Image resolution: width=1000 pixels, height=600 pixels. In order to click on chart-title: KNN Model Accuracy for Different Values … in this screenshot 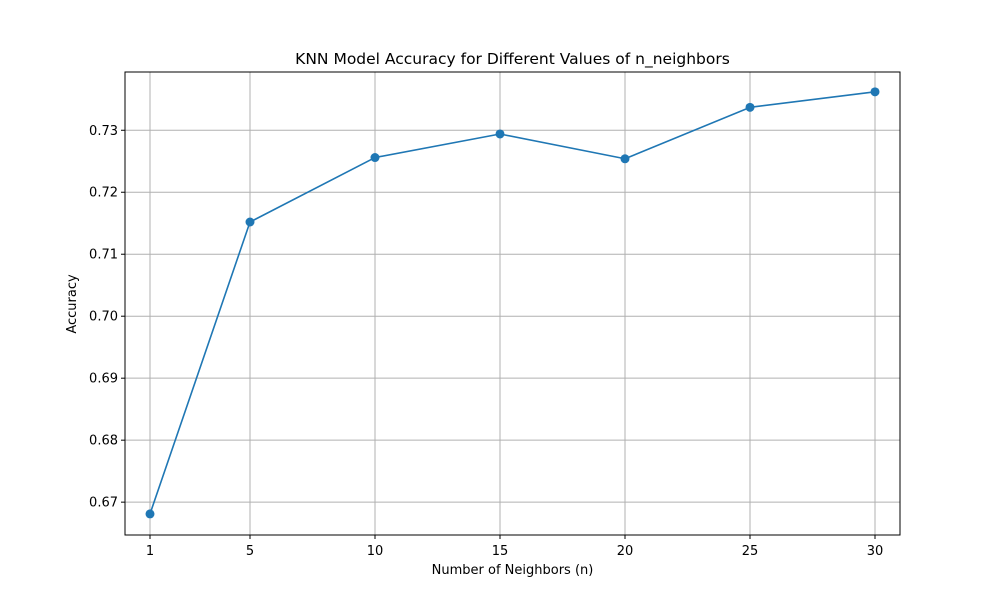, I will do `click(512, 59)`.